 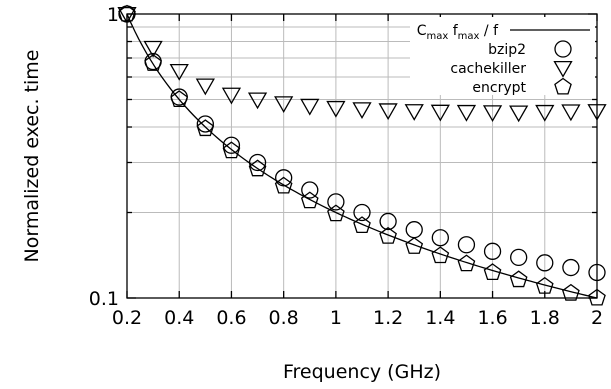 What do you see at coordinates (499, 88) in the screenshot?
I see `legend-label-encrypt: encrypt` at bounding box center [499, 88].